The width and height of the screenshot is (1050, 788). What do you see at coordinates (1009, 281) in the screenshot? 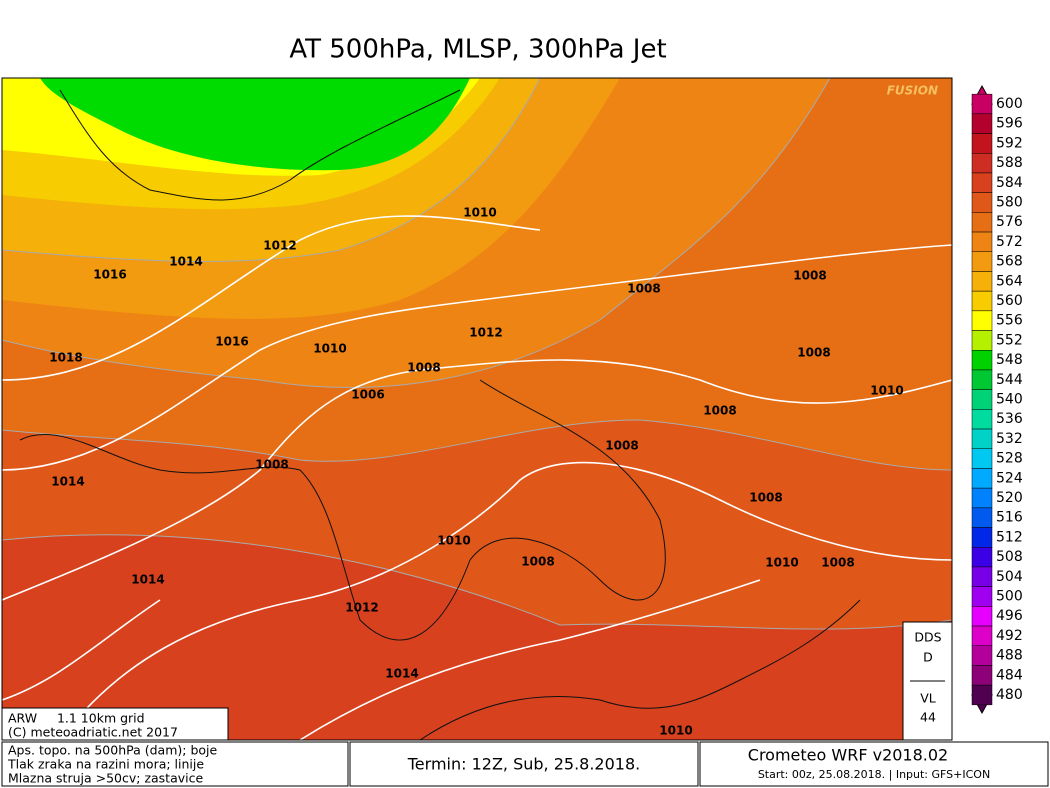
I see `colorbar-label: 564` at bounding box center [1009, 281].